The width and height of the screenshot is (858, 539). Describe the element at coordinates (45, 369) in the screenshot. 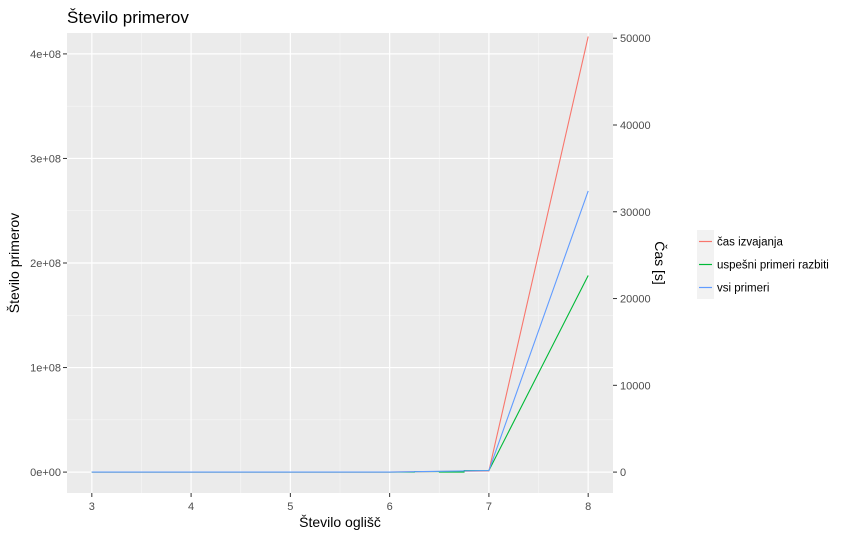

I see `y-tick-label: 1e+08` at that location.